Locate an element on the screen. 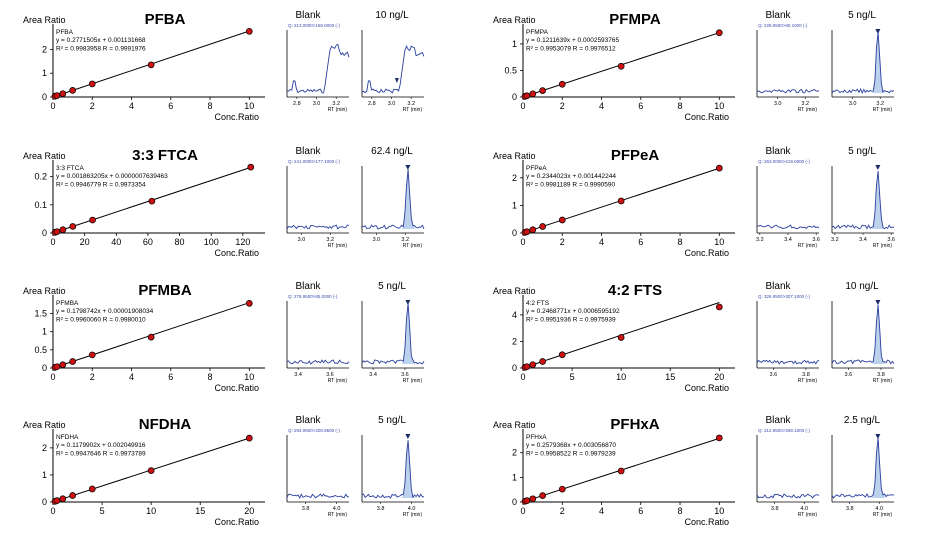 The height and width of the screenshot is (537, 945). x-tick-label: 80 is located at coordinates (180, 242).